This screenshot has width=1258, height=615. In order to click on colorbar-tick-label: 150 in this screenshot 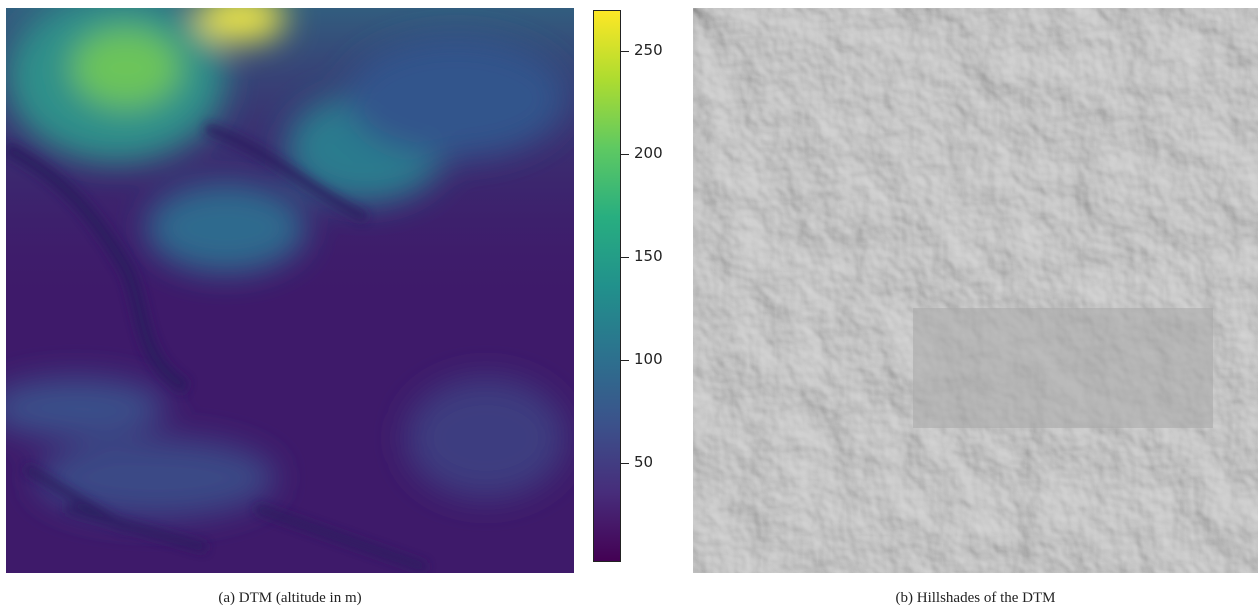, I will do `click(648, 256)`.